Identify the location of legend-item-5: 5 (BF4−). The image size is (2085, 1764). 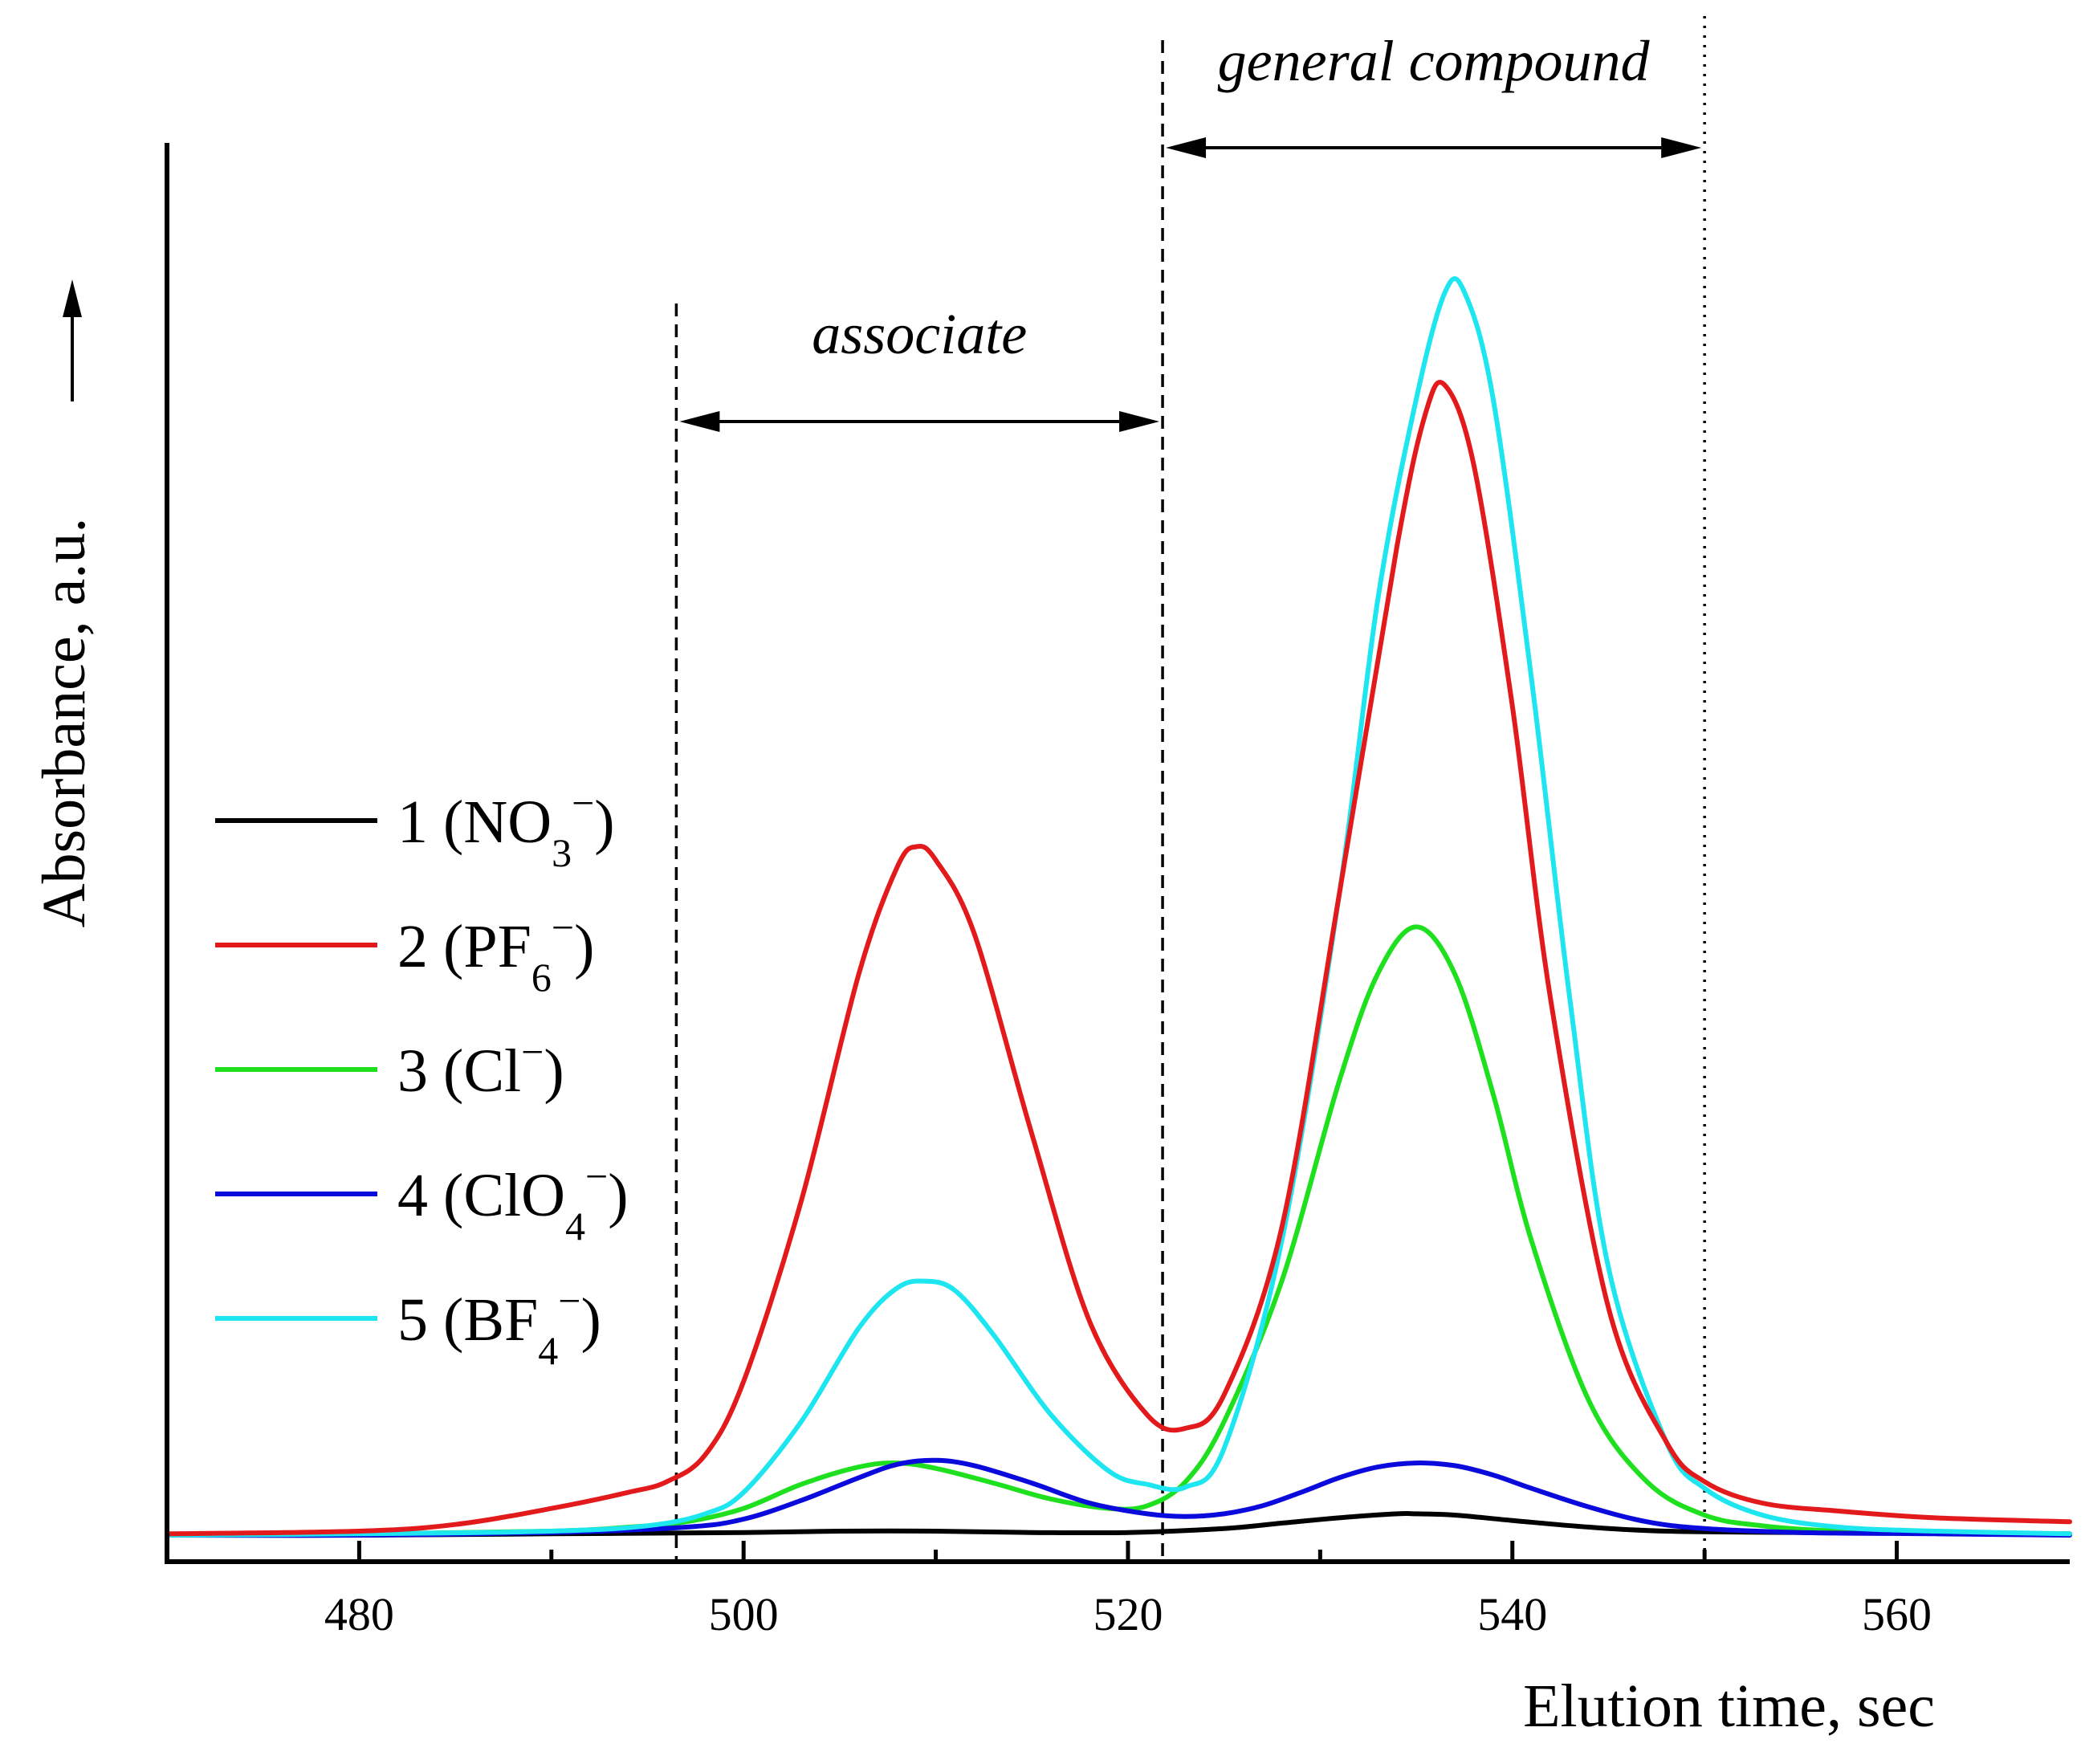
(408, 1325).